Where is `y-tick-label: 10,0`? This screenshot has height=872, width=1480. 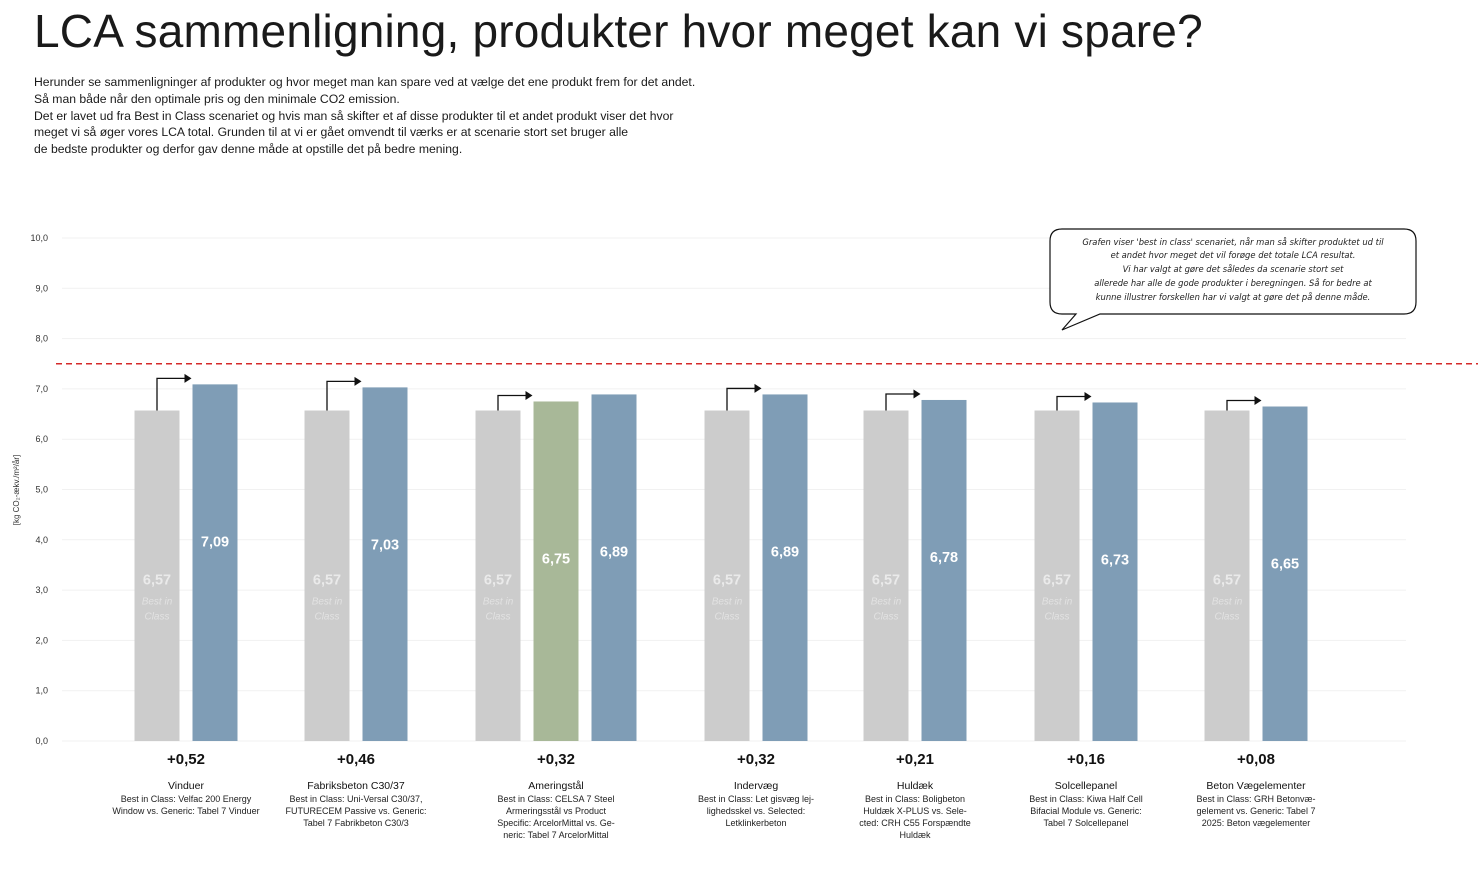 y-tick-label: 10,0 is located at coordinates (39, 238).